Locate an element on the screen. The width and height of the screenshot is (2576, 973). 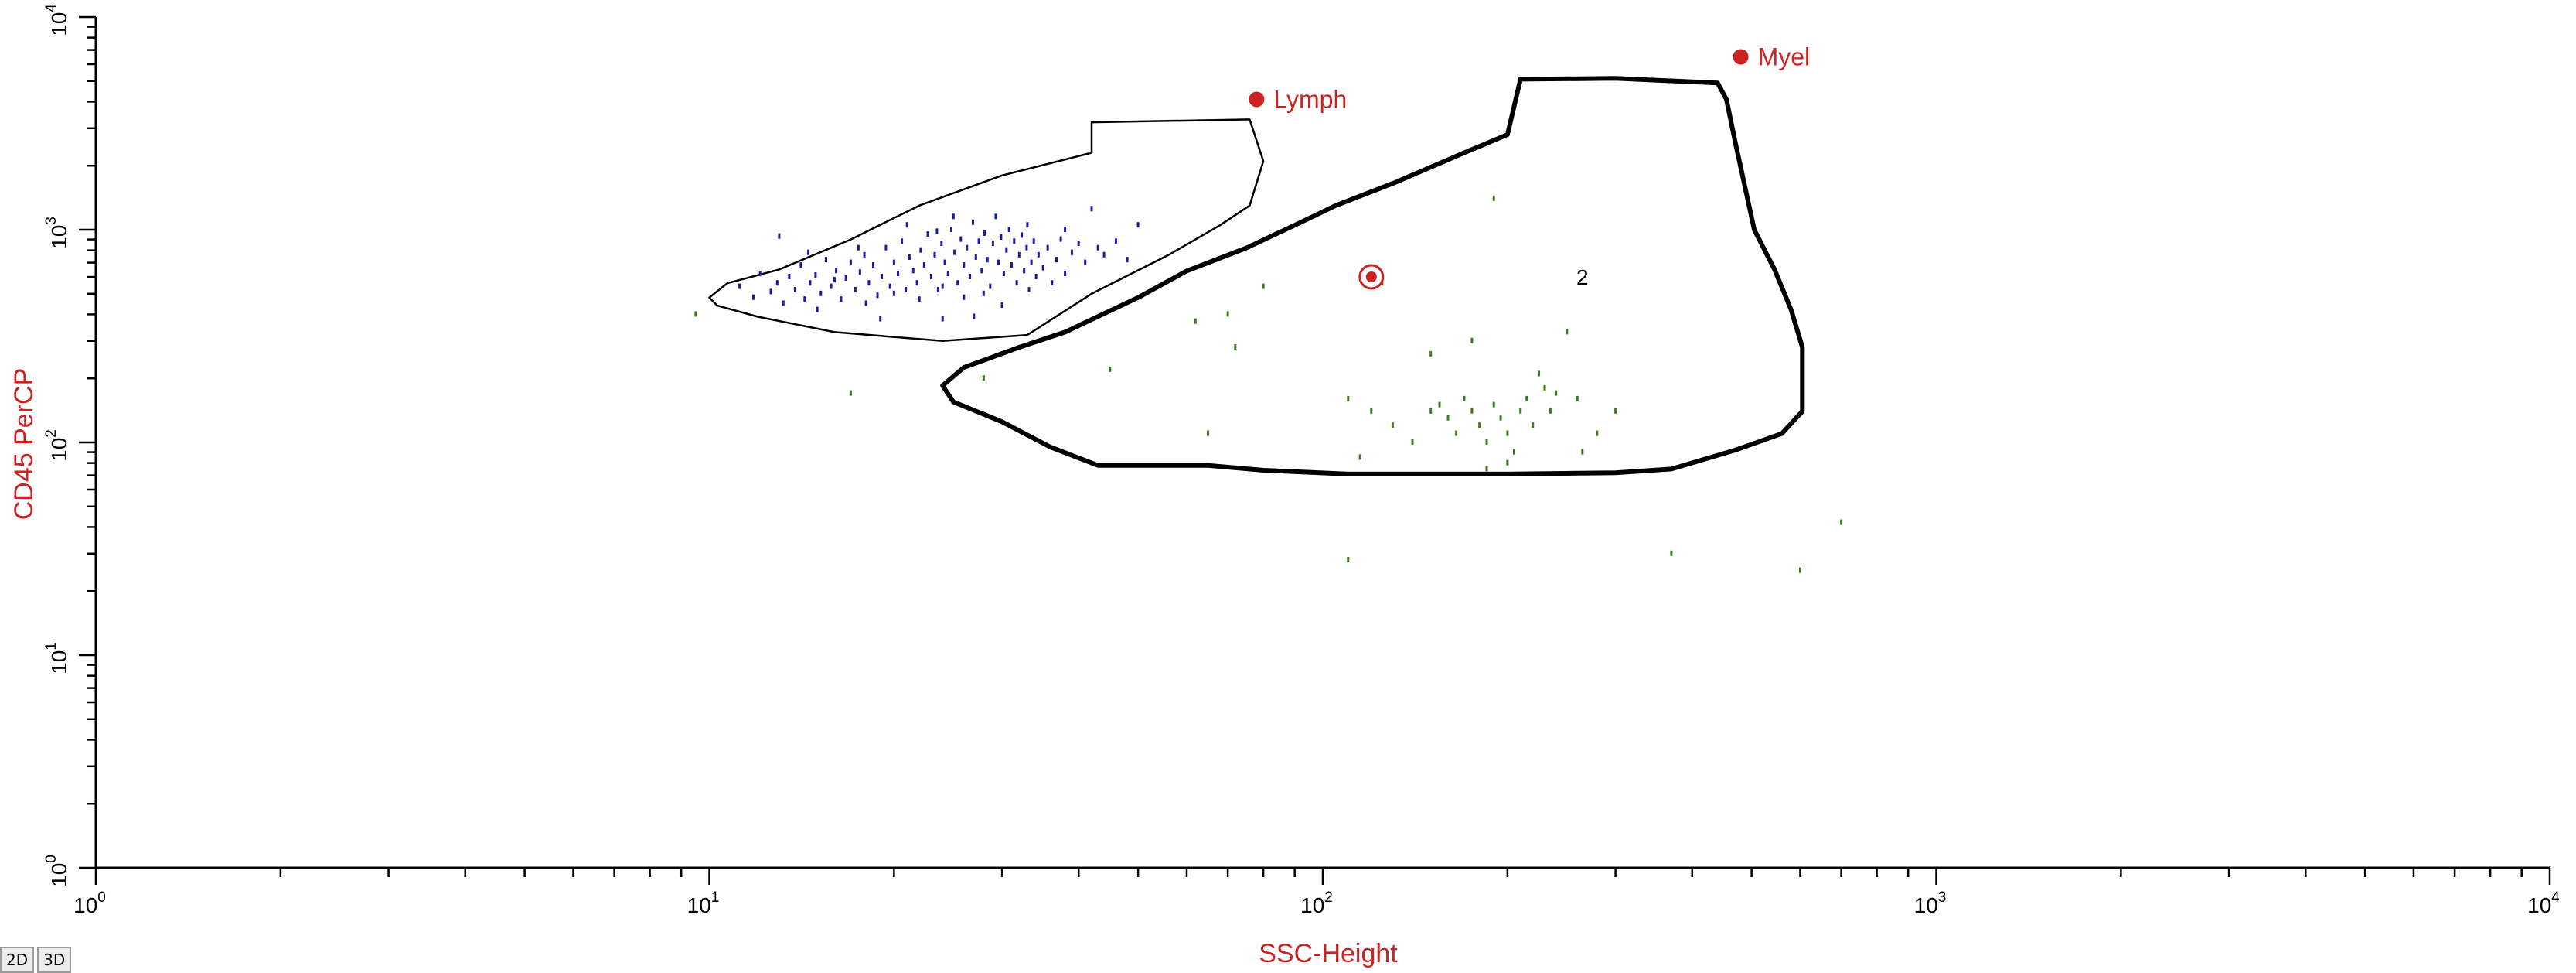
view-2d-button: 2D is located at coordinates (17, 960).